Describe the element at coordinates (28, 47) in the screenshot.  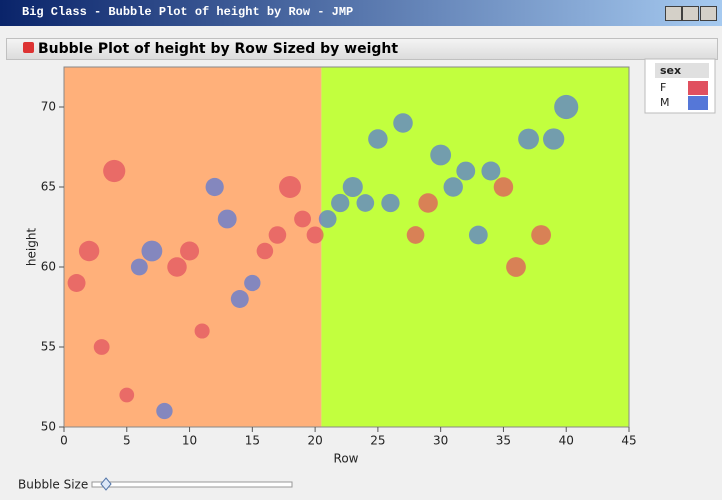
I see `red-triangle-menu` at that location.